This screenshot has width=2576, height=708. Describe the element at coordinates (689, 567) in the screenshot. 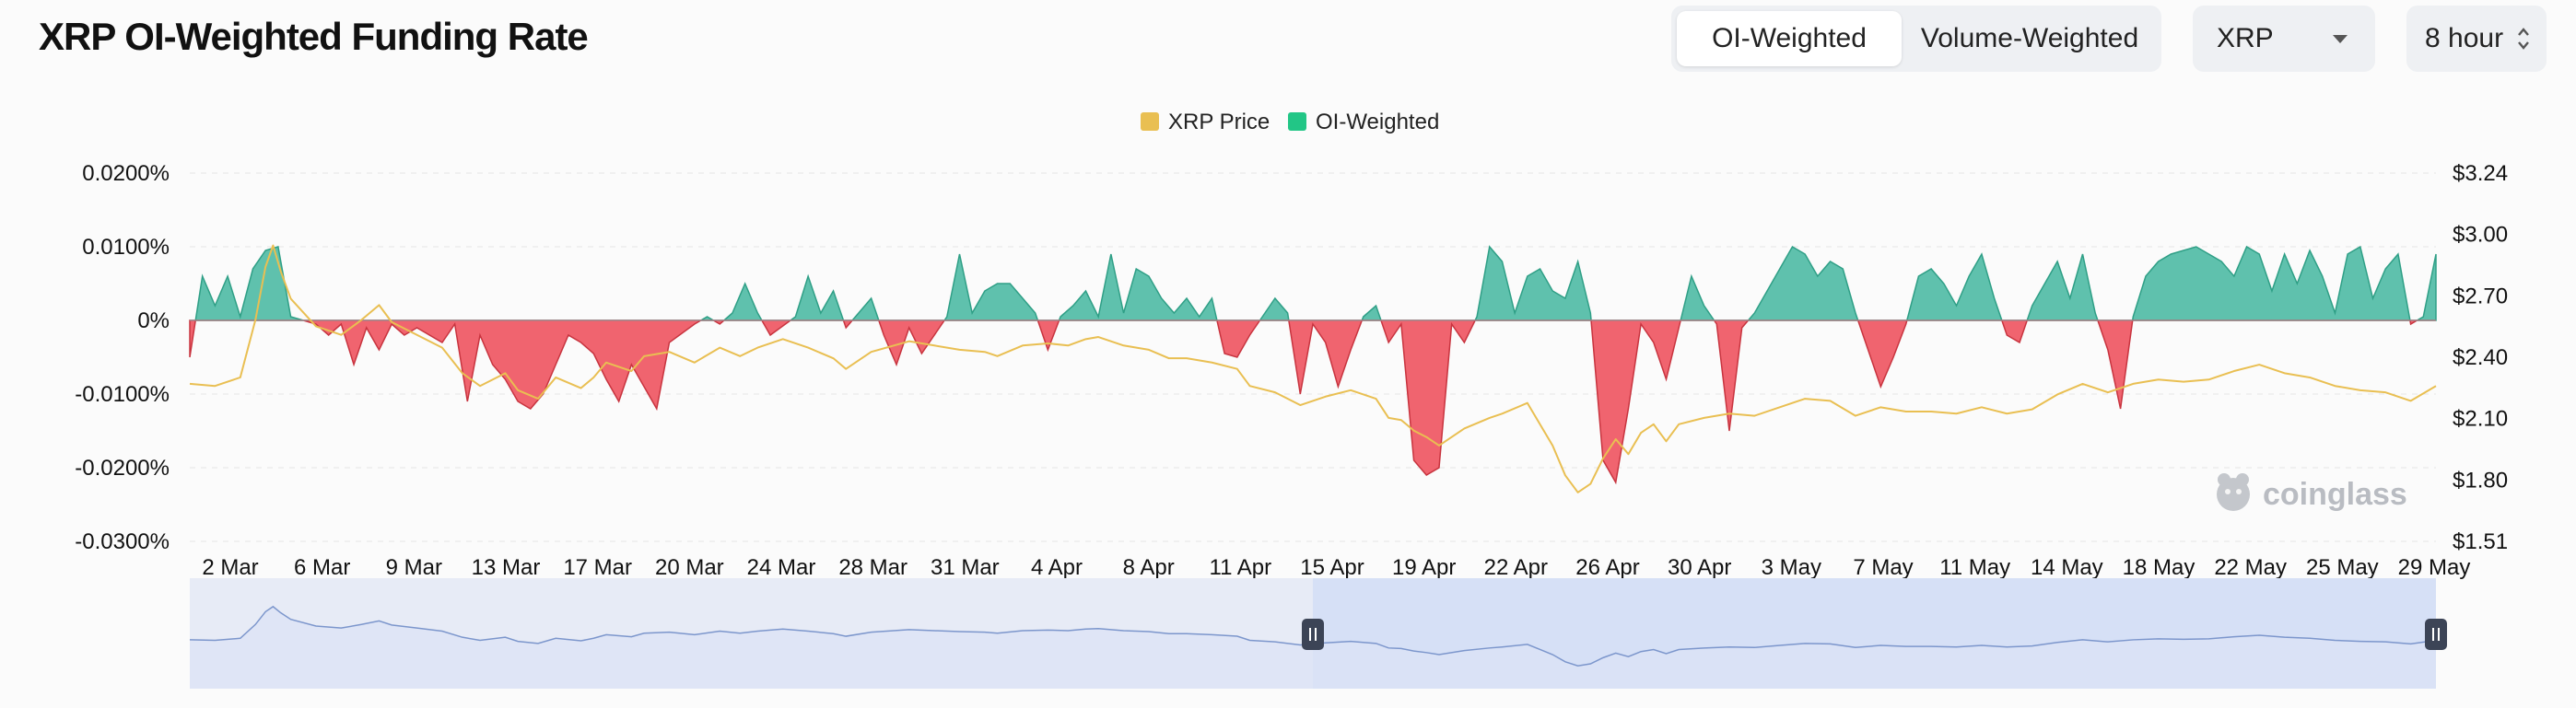

I see `x-tick-label: 20 Mar` at that location.